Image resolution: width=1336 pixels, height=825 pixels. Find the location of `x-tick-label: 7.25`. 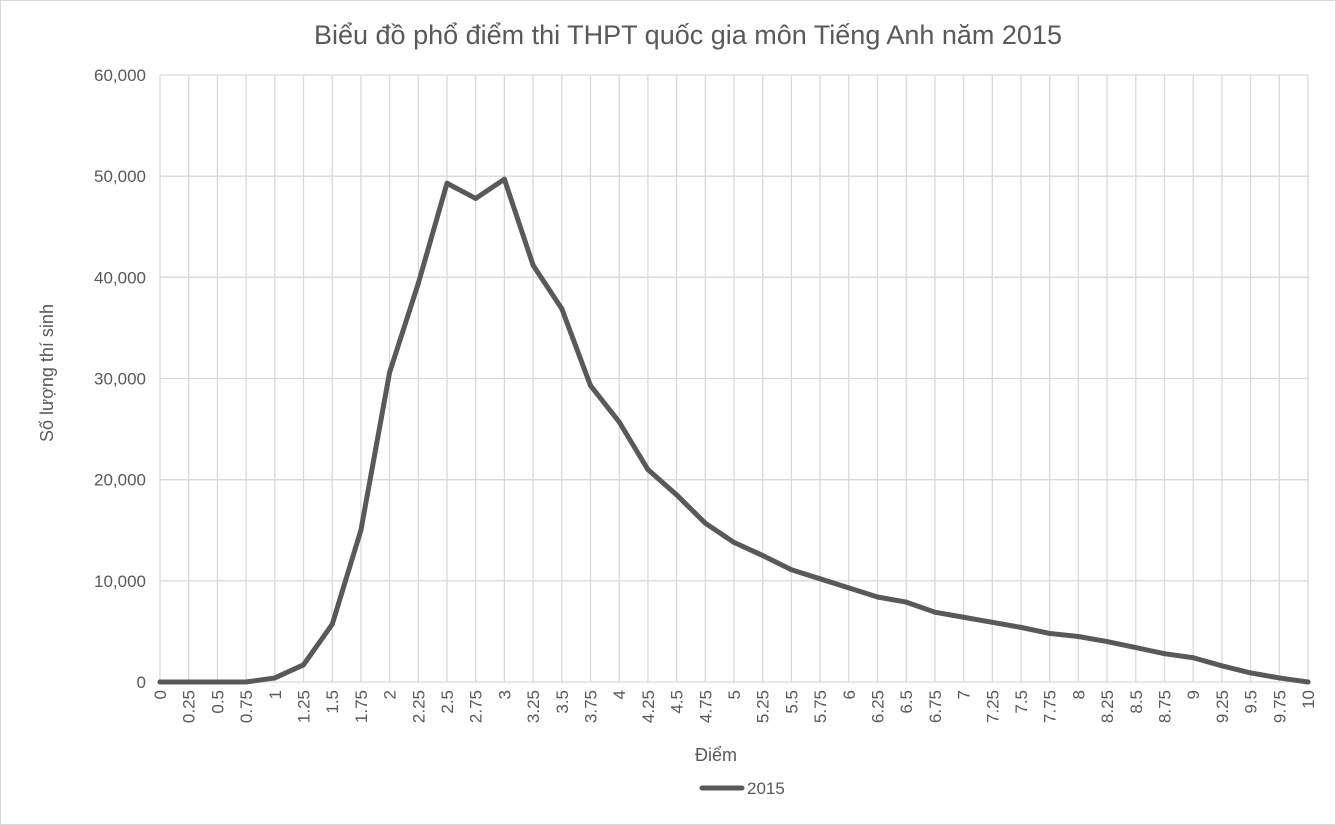

x-tick-label: 7.25 is located at coordinates (992, 706).